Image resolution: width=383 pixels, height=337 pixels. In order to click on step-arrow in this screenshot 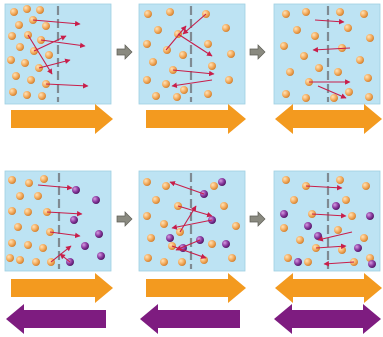, I will do `click(257, 52)`.